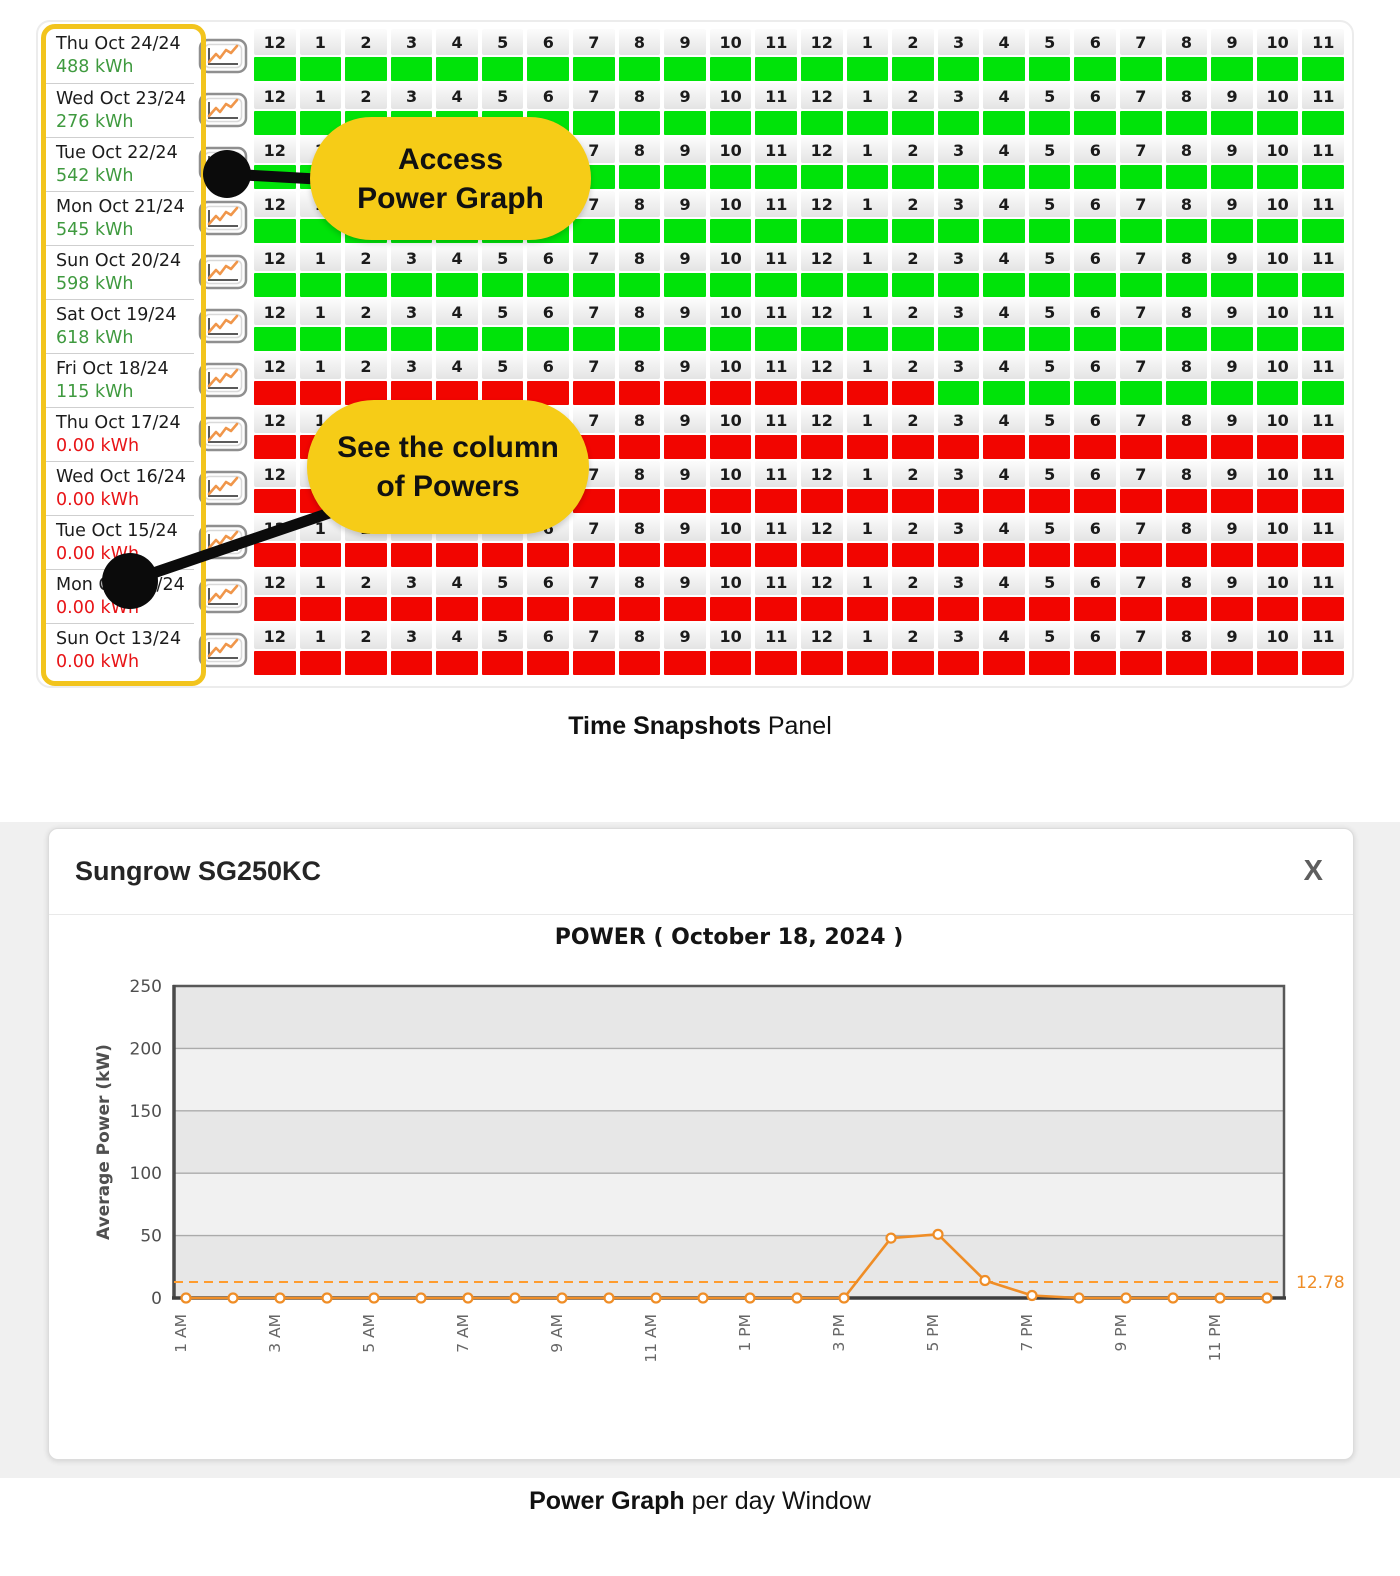 The width and height of the screenshot is (1400, 1576). What do you see at coordinates (450, 159) in the screenshot?
I see `callout-text-line1: Access` at bounding box center [450, 159].